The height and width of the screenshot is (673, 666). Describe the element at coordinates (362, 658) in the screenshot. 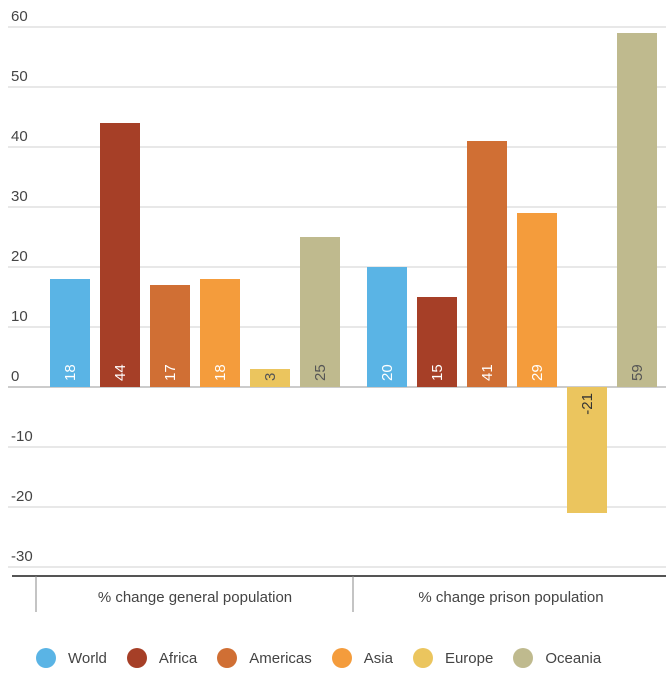

I see `legend-item-asia: Asia` at that location.